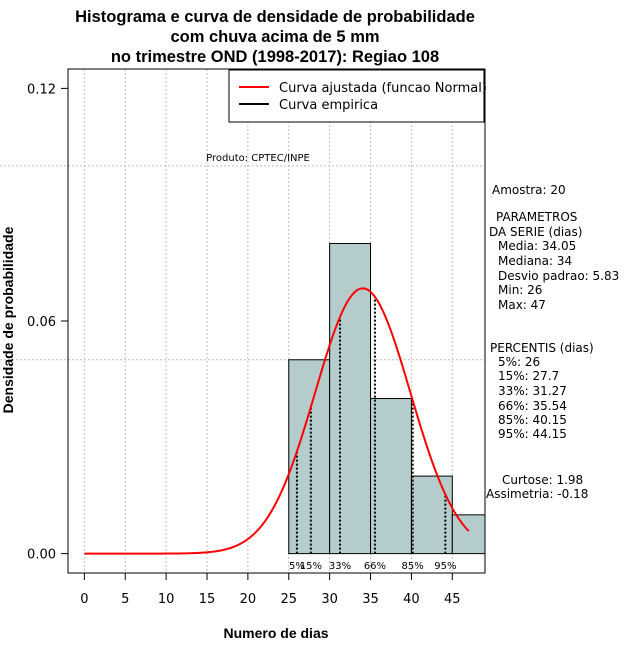 The width and height of the screenshot is (640, 660). What do you see at coordinates (520, 290) in the screenshot?
I see `param-min: Min: 26` at bounding box center [520, 290].